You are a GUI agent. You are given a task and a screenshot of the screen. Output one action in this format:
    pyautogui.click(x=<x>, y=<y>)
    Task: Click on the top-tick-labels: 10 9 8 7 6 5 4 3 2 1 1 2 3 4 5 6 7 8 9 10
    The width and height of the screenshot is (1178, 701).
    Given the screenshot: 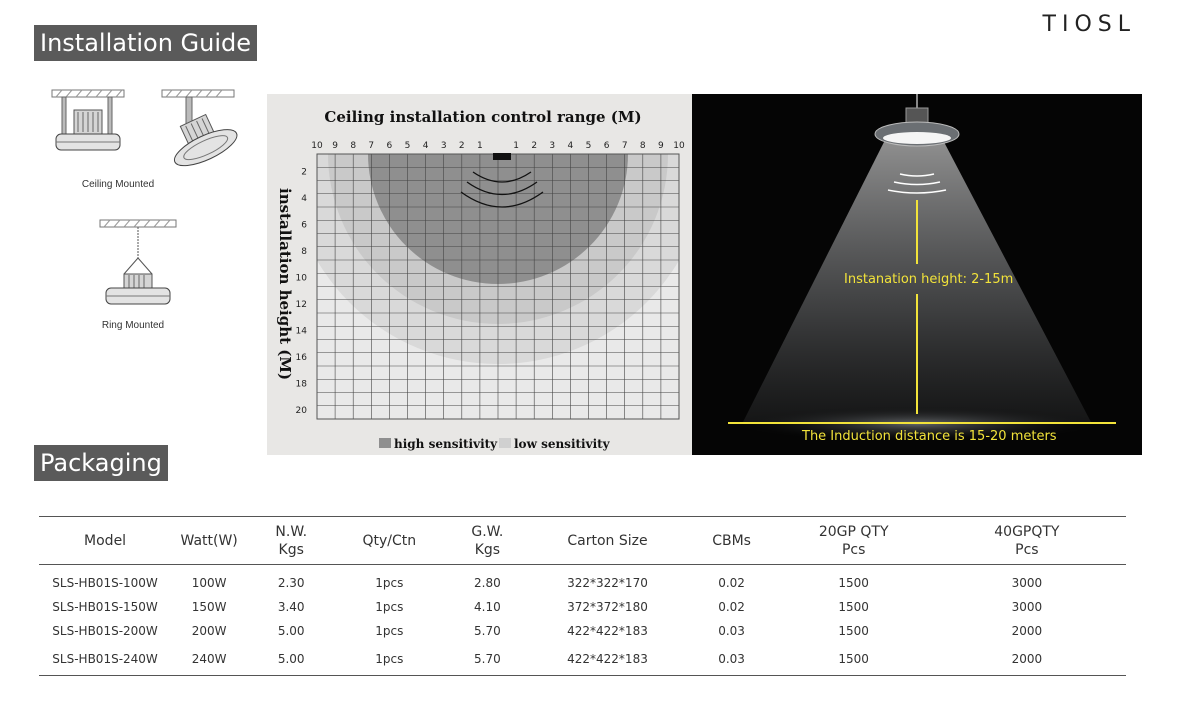 What is the action you would take?
    pyautogui.click(x=498, y=146)
    